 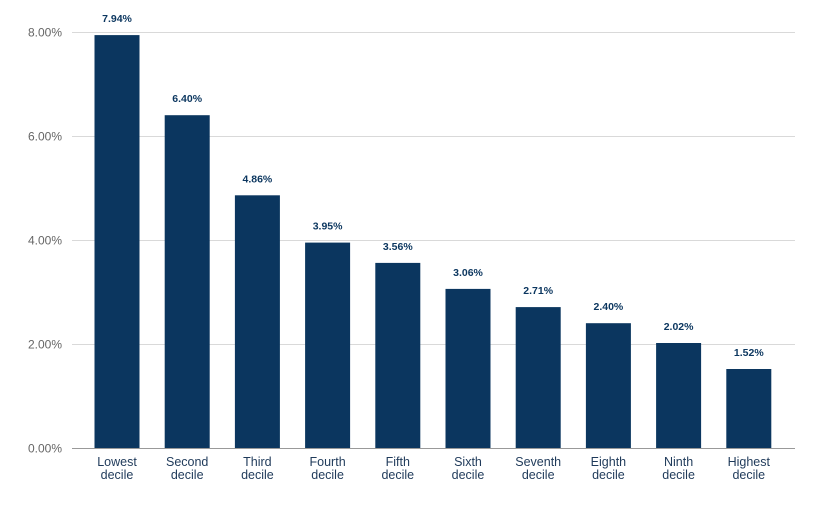 I want to click on category-label: Third decile, so click(x=257, y=468).